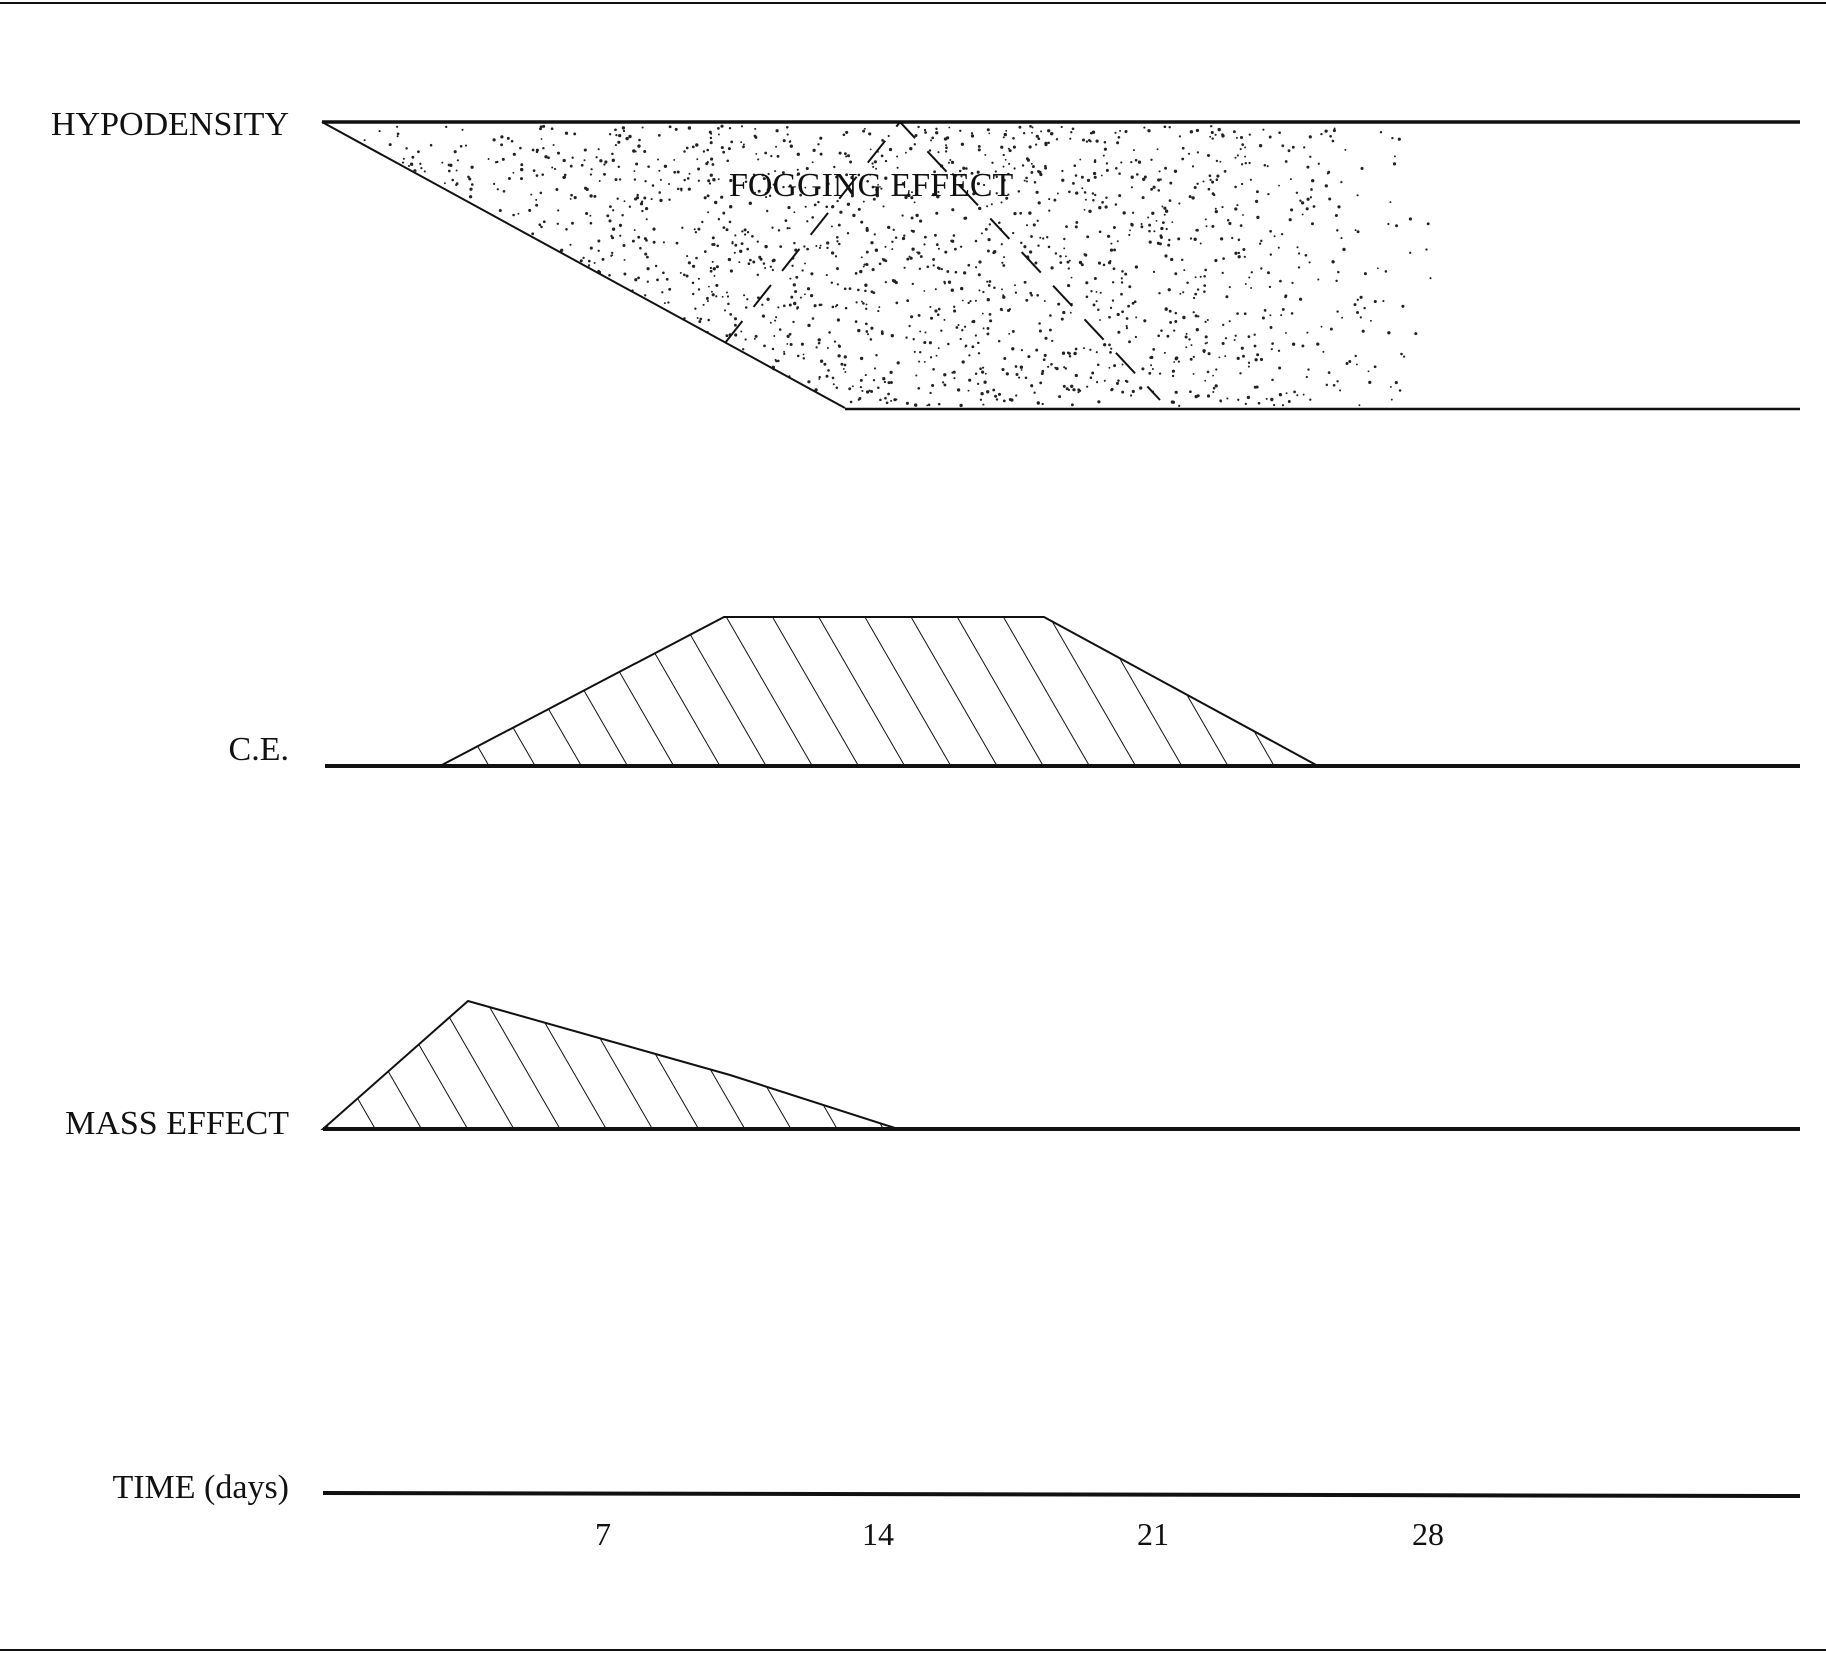 Image resolution: width=1826 pixels, height=1660 pixels. I want to click on time-tick-label: 14, so click(878, 1534).